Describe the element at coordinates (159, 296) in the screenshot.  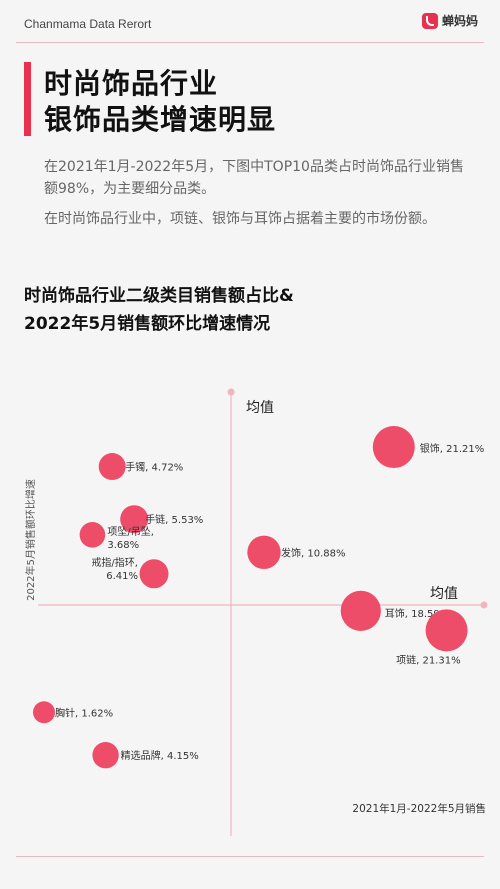
I see `chart-title-line-1: 时尚饰品行业二级类目销售额占比&` at that location.